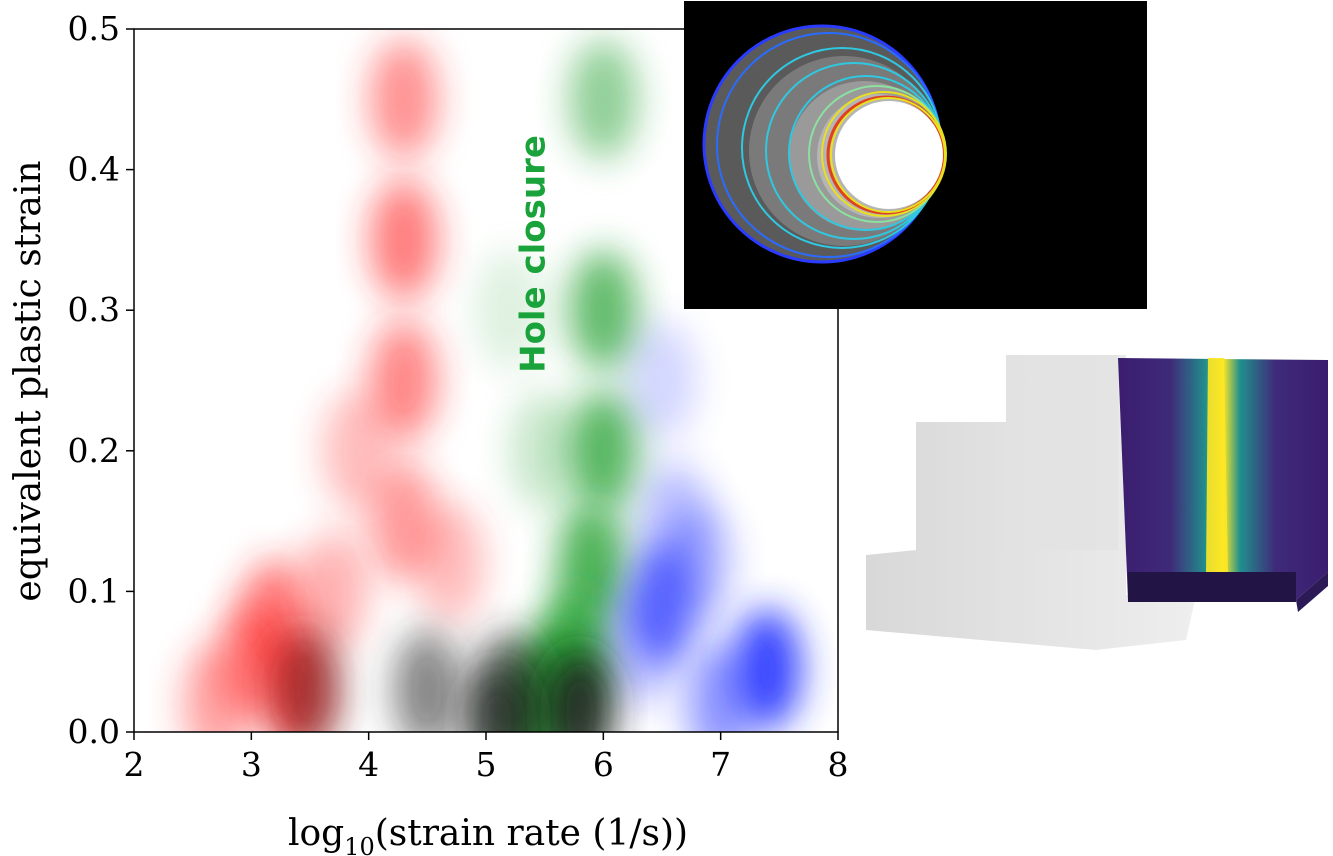 This screenshot has height=856, width=1333. What do you see at coordinates (531, 833) in the screenshot?
I see `x-axis-title-rest: (strain rate (1/s))` at bounding box center [531, 833].